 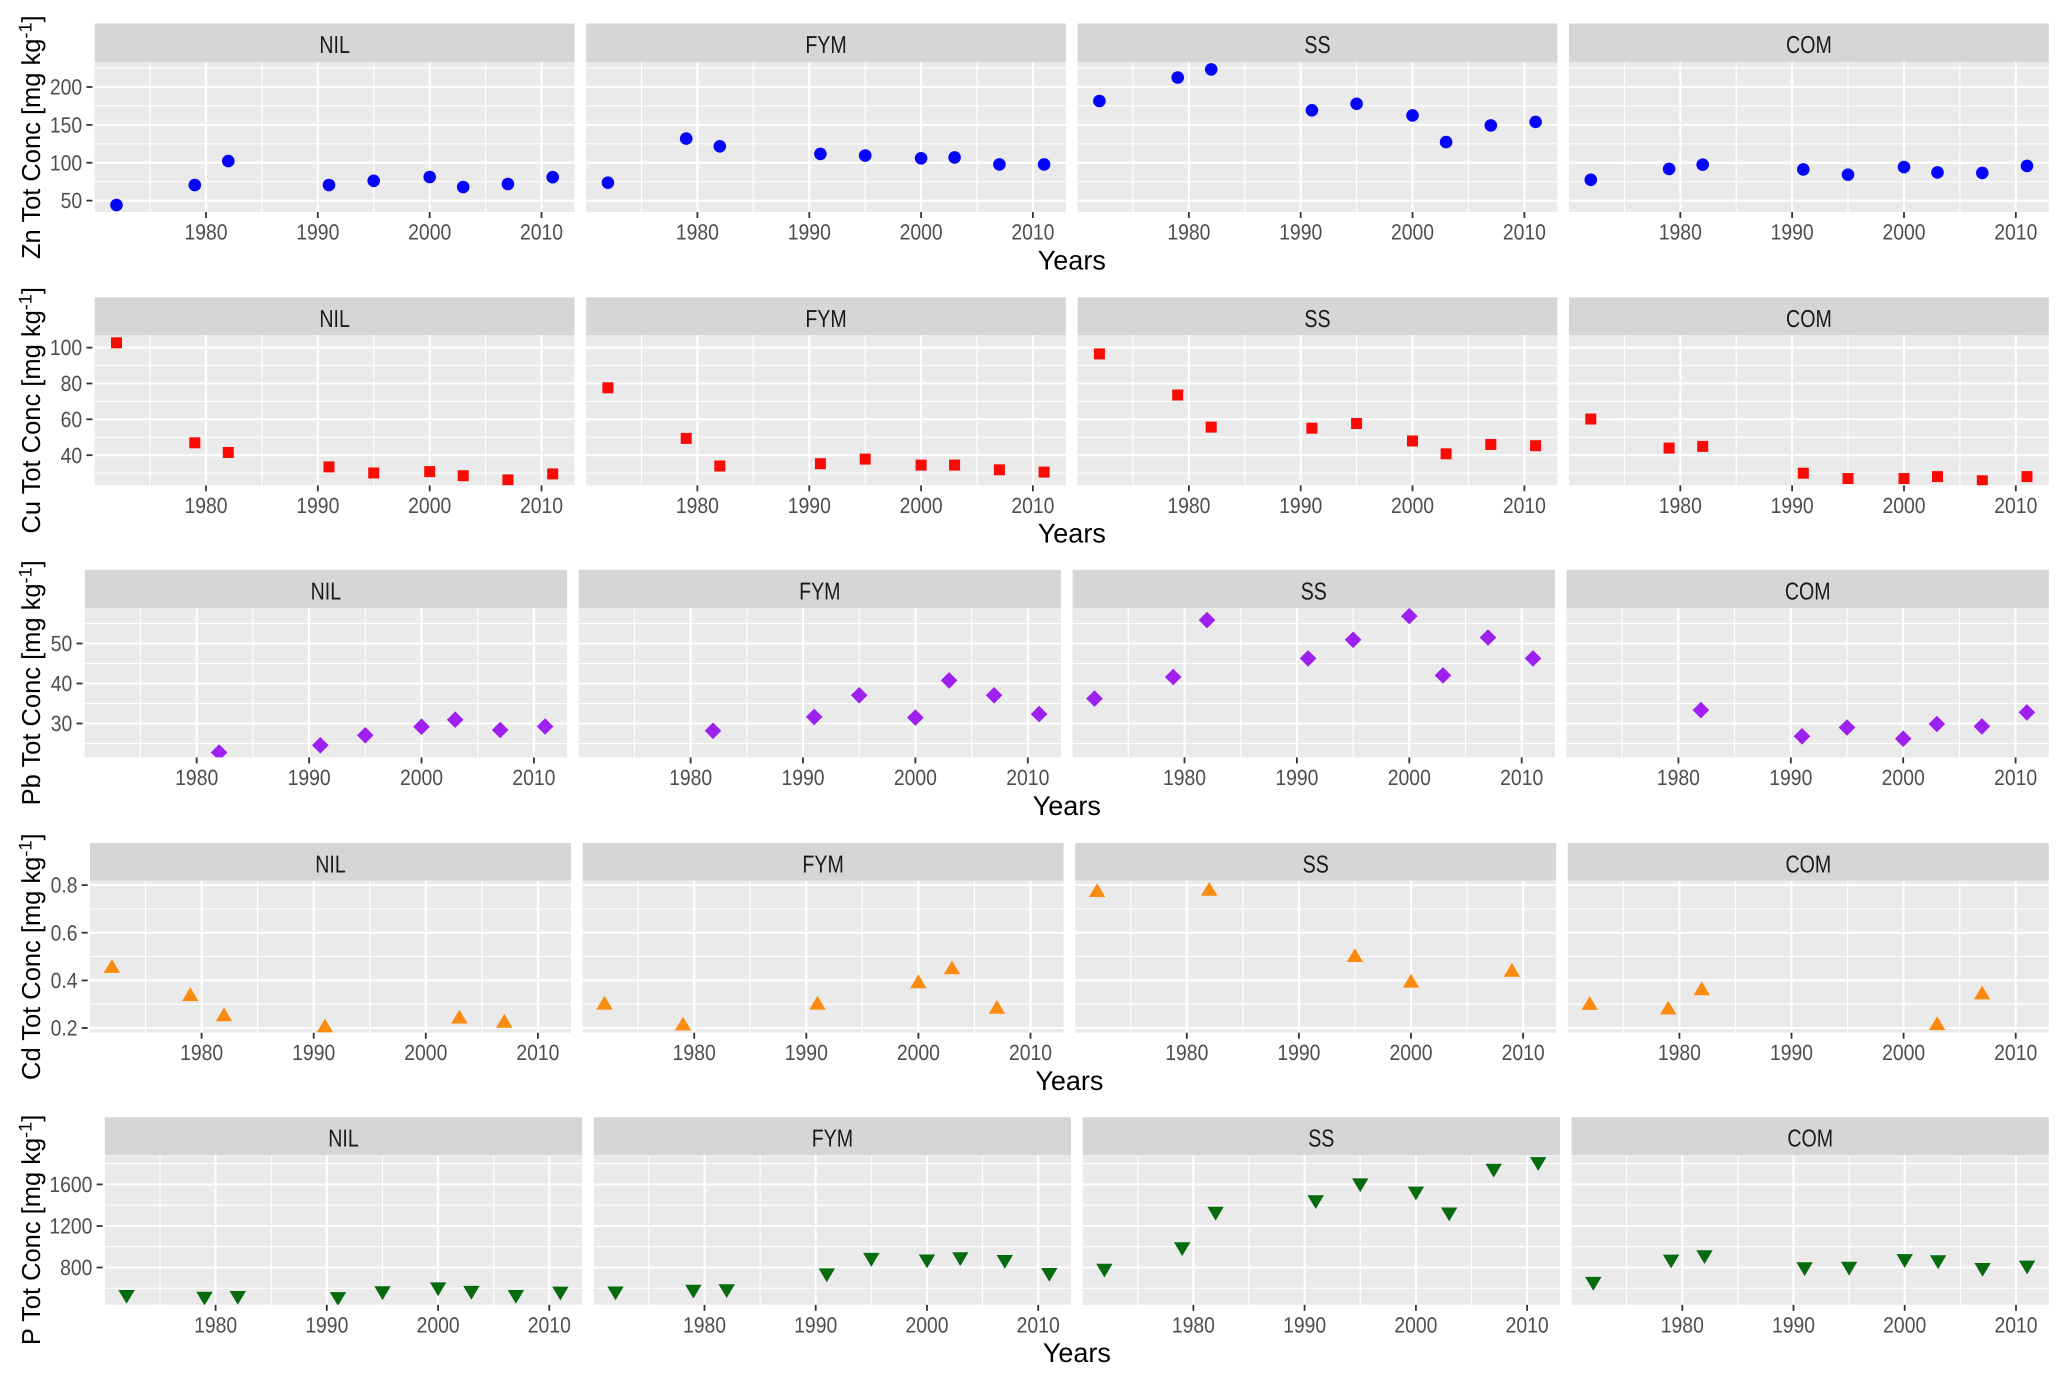 I want to click on svg-text: 50, so click(x=72, y=200).